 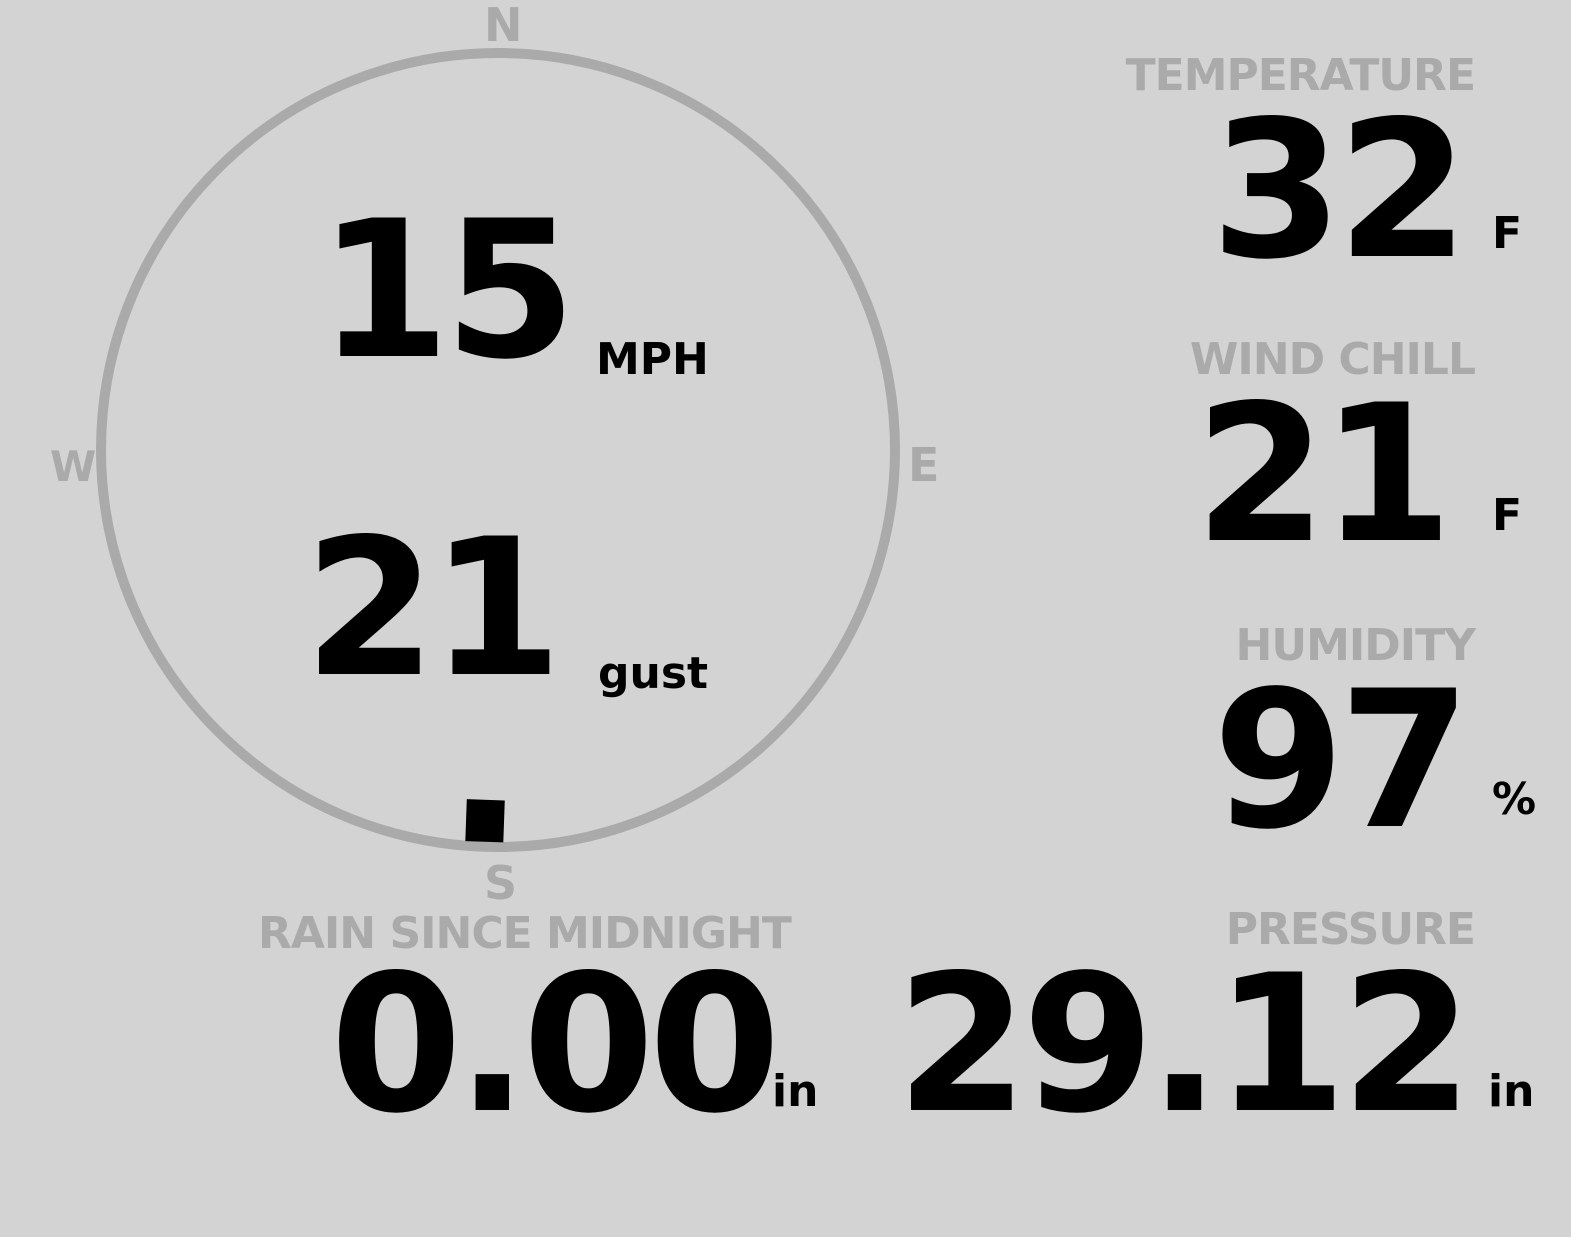 I want to click on wind-direction-marker, so click(x=485, y=821).